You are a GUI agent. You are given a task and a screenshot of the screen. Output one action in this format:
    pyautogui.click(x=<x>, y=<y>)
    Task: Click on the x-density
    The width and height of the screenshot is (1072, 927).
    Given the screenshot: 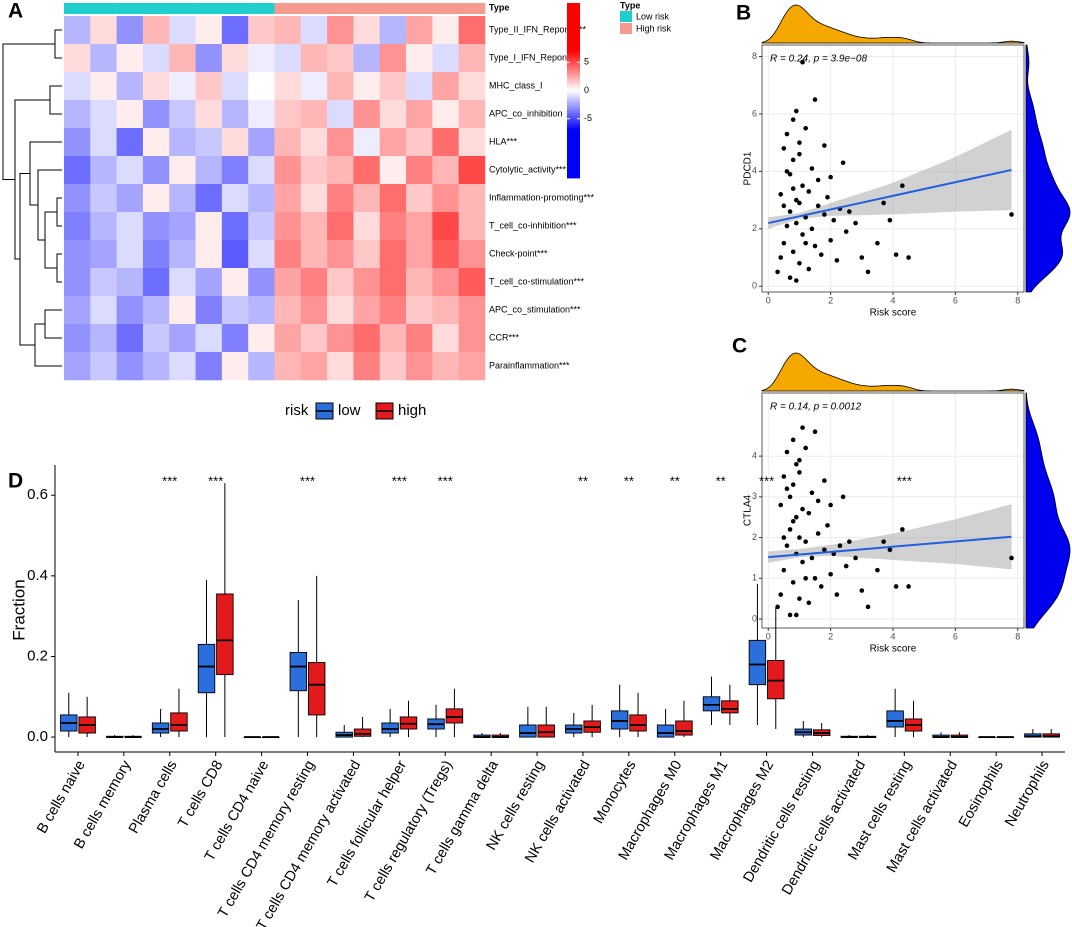 What is the action you would take?
    pyautogui.click(x=893, y=372)
    